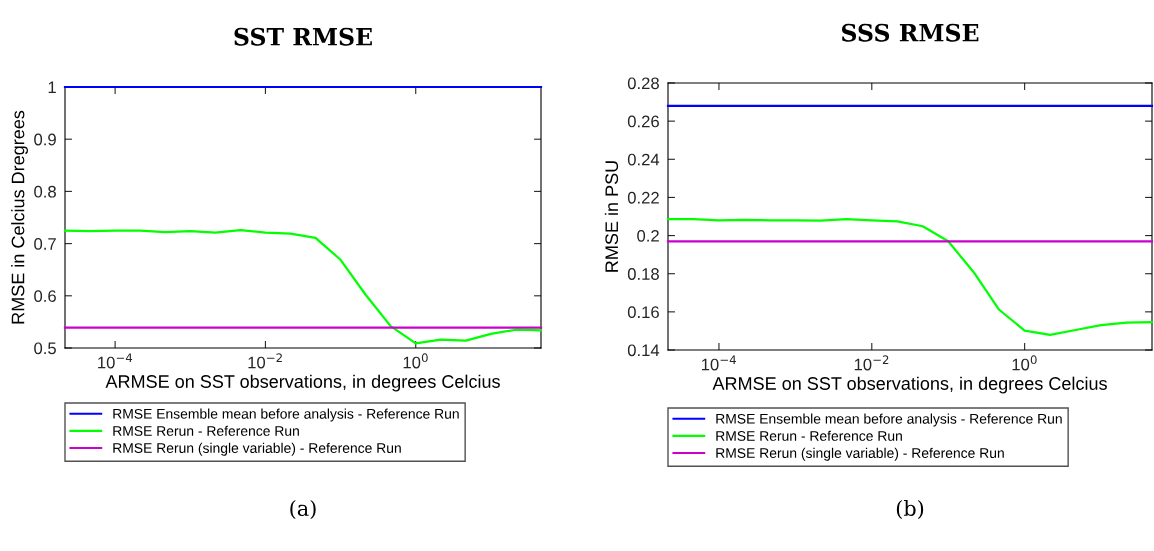 Image resolution: width=1154 pixels, height=551 pixels. What do you see at coordinates (19, 217) in the screenshot?
I see `y-axis-title: RMSE in Celcius Dregrees` at bounding box center [19, 217].